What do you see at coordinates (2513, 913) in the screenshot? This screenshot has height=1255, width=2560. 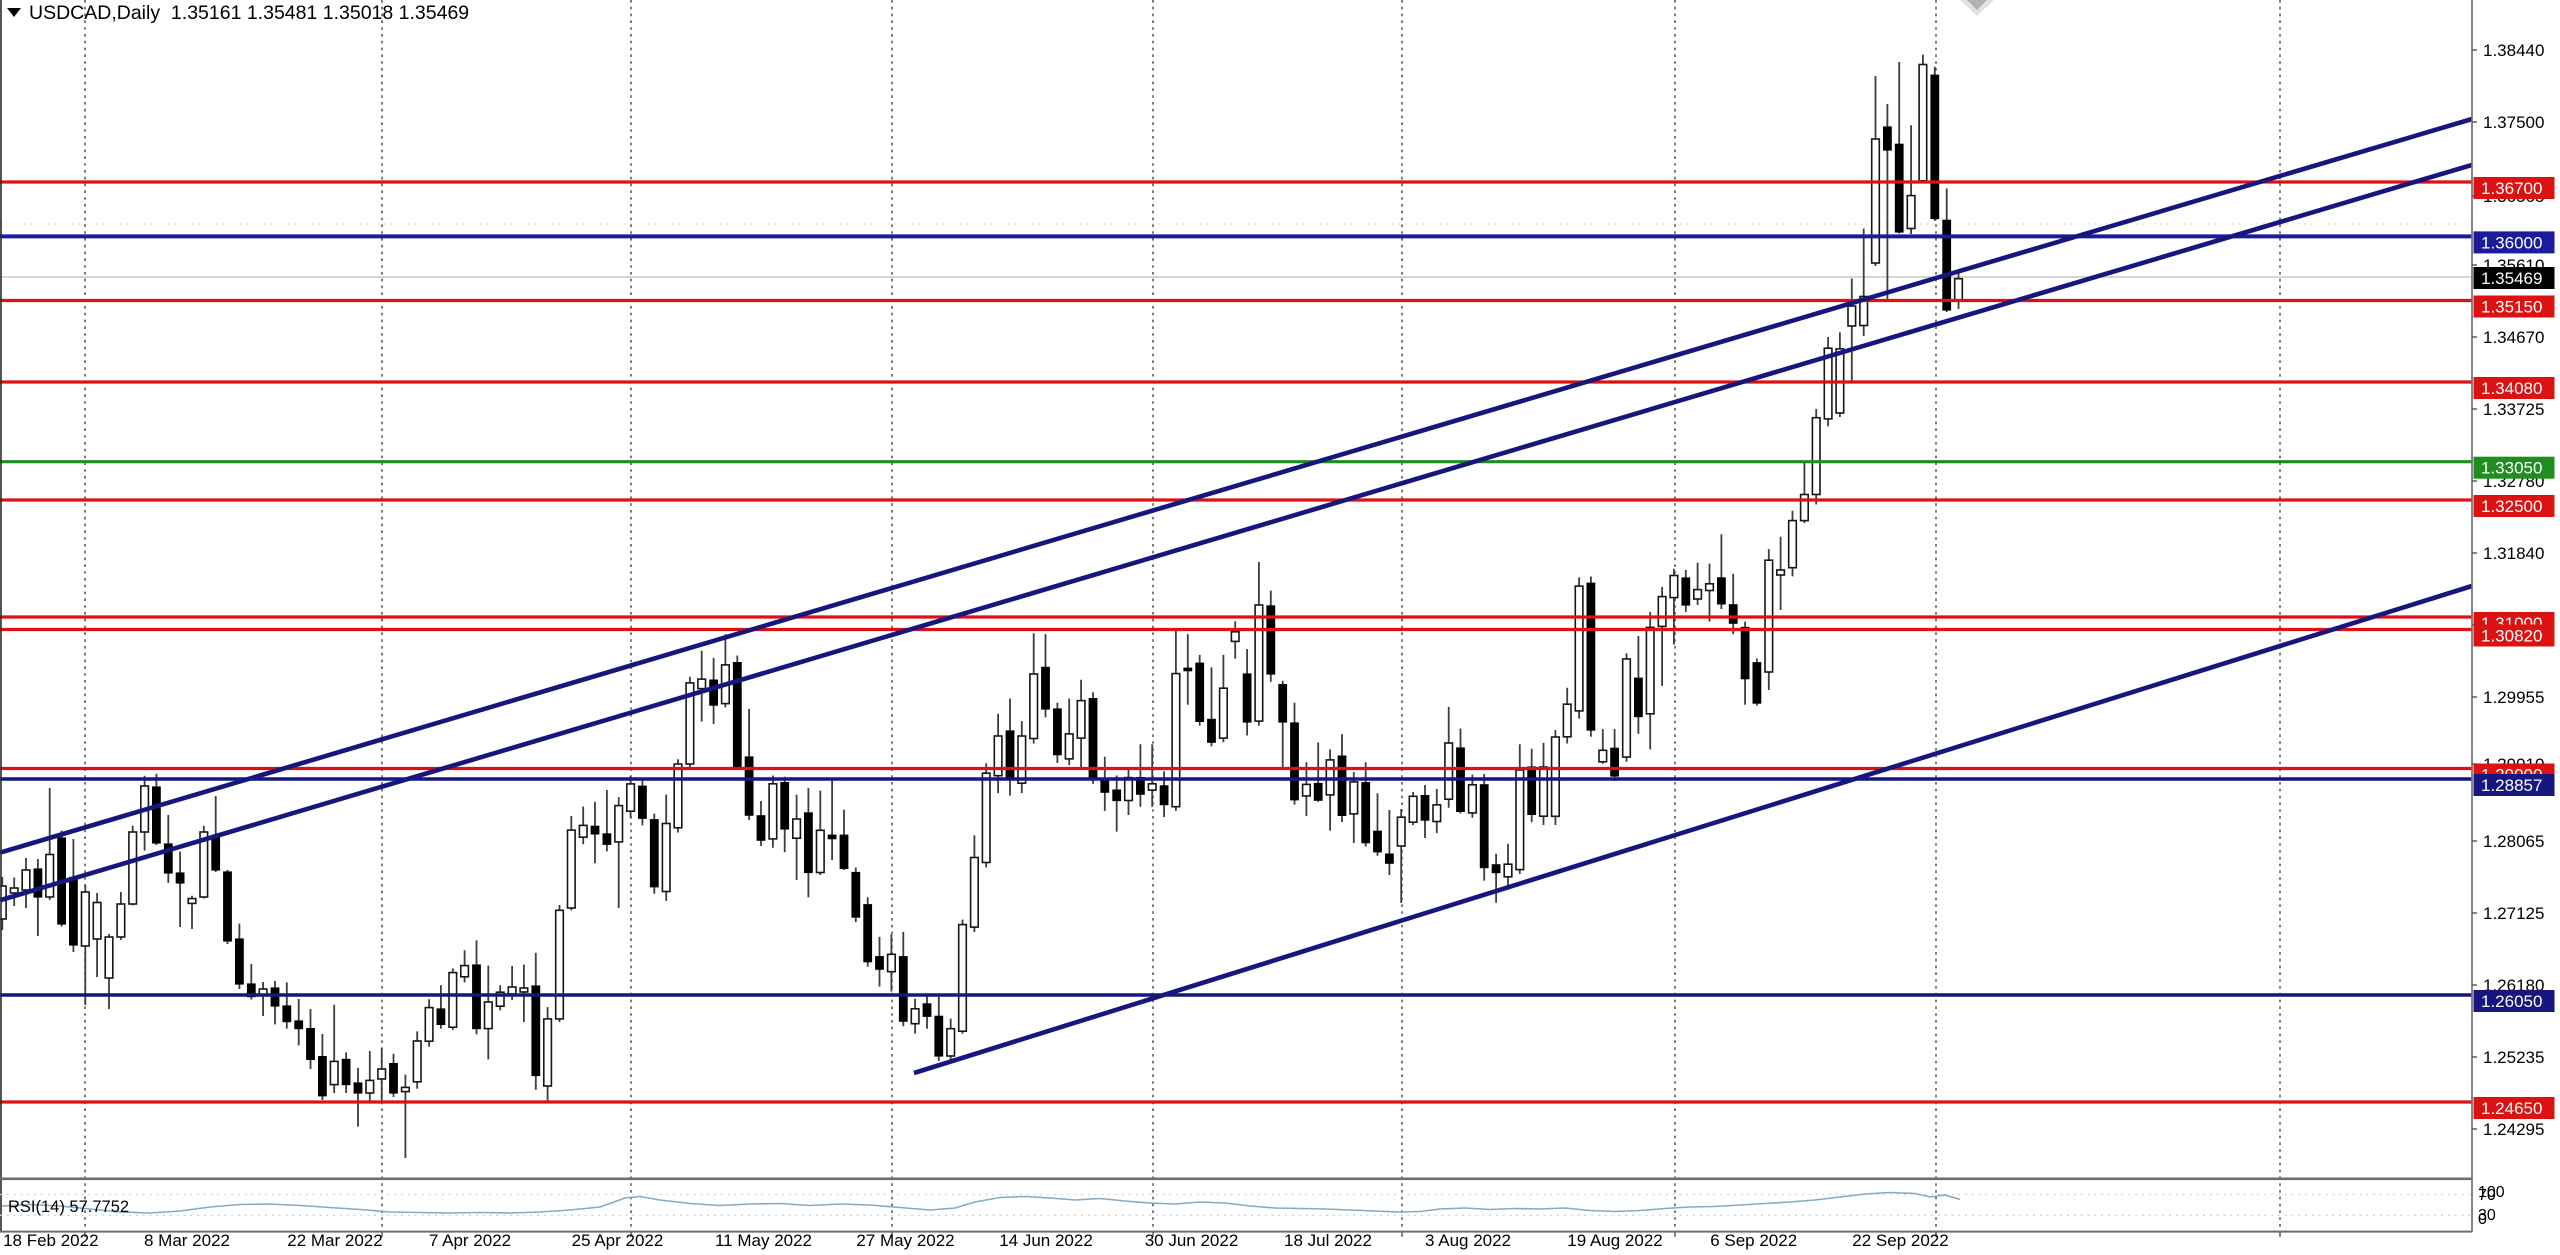 I see `svg-text: 1.27125` at bounding box center [2513, 913].